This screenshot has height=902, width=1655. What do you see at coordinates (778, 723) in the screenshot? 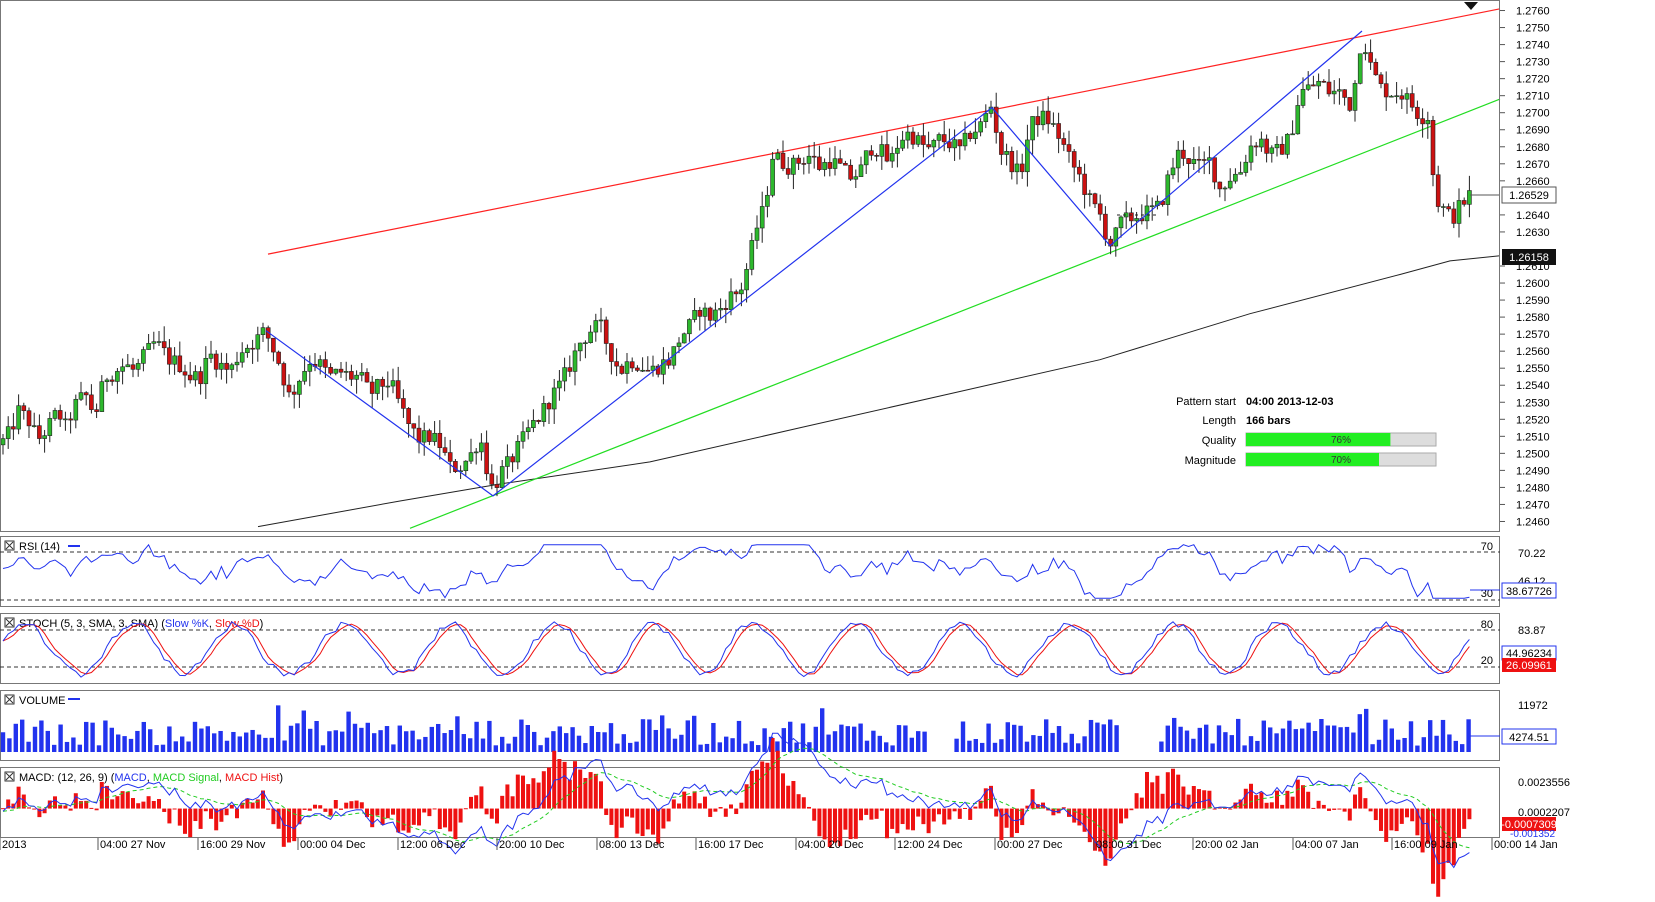
I see `volume-panel: VOLUME 11972 4274.51` at bounding box center [778, 723].